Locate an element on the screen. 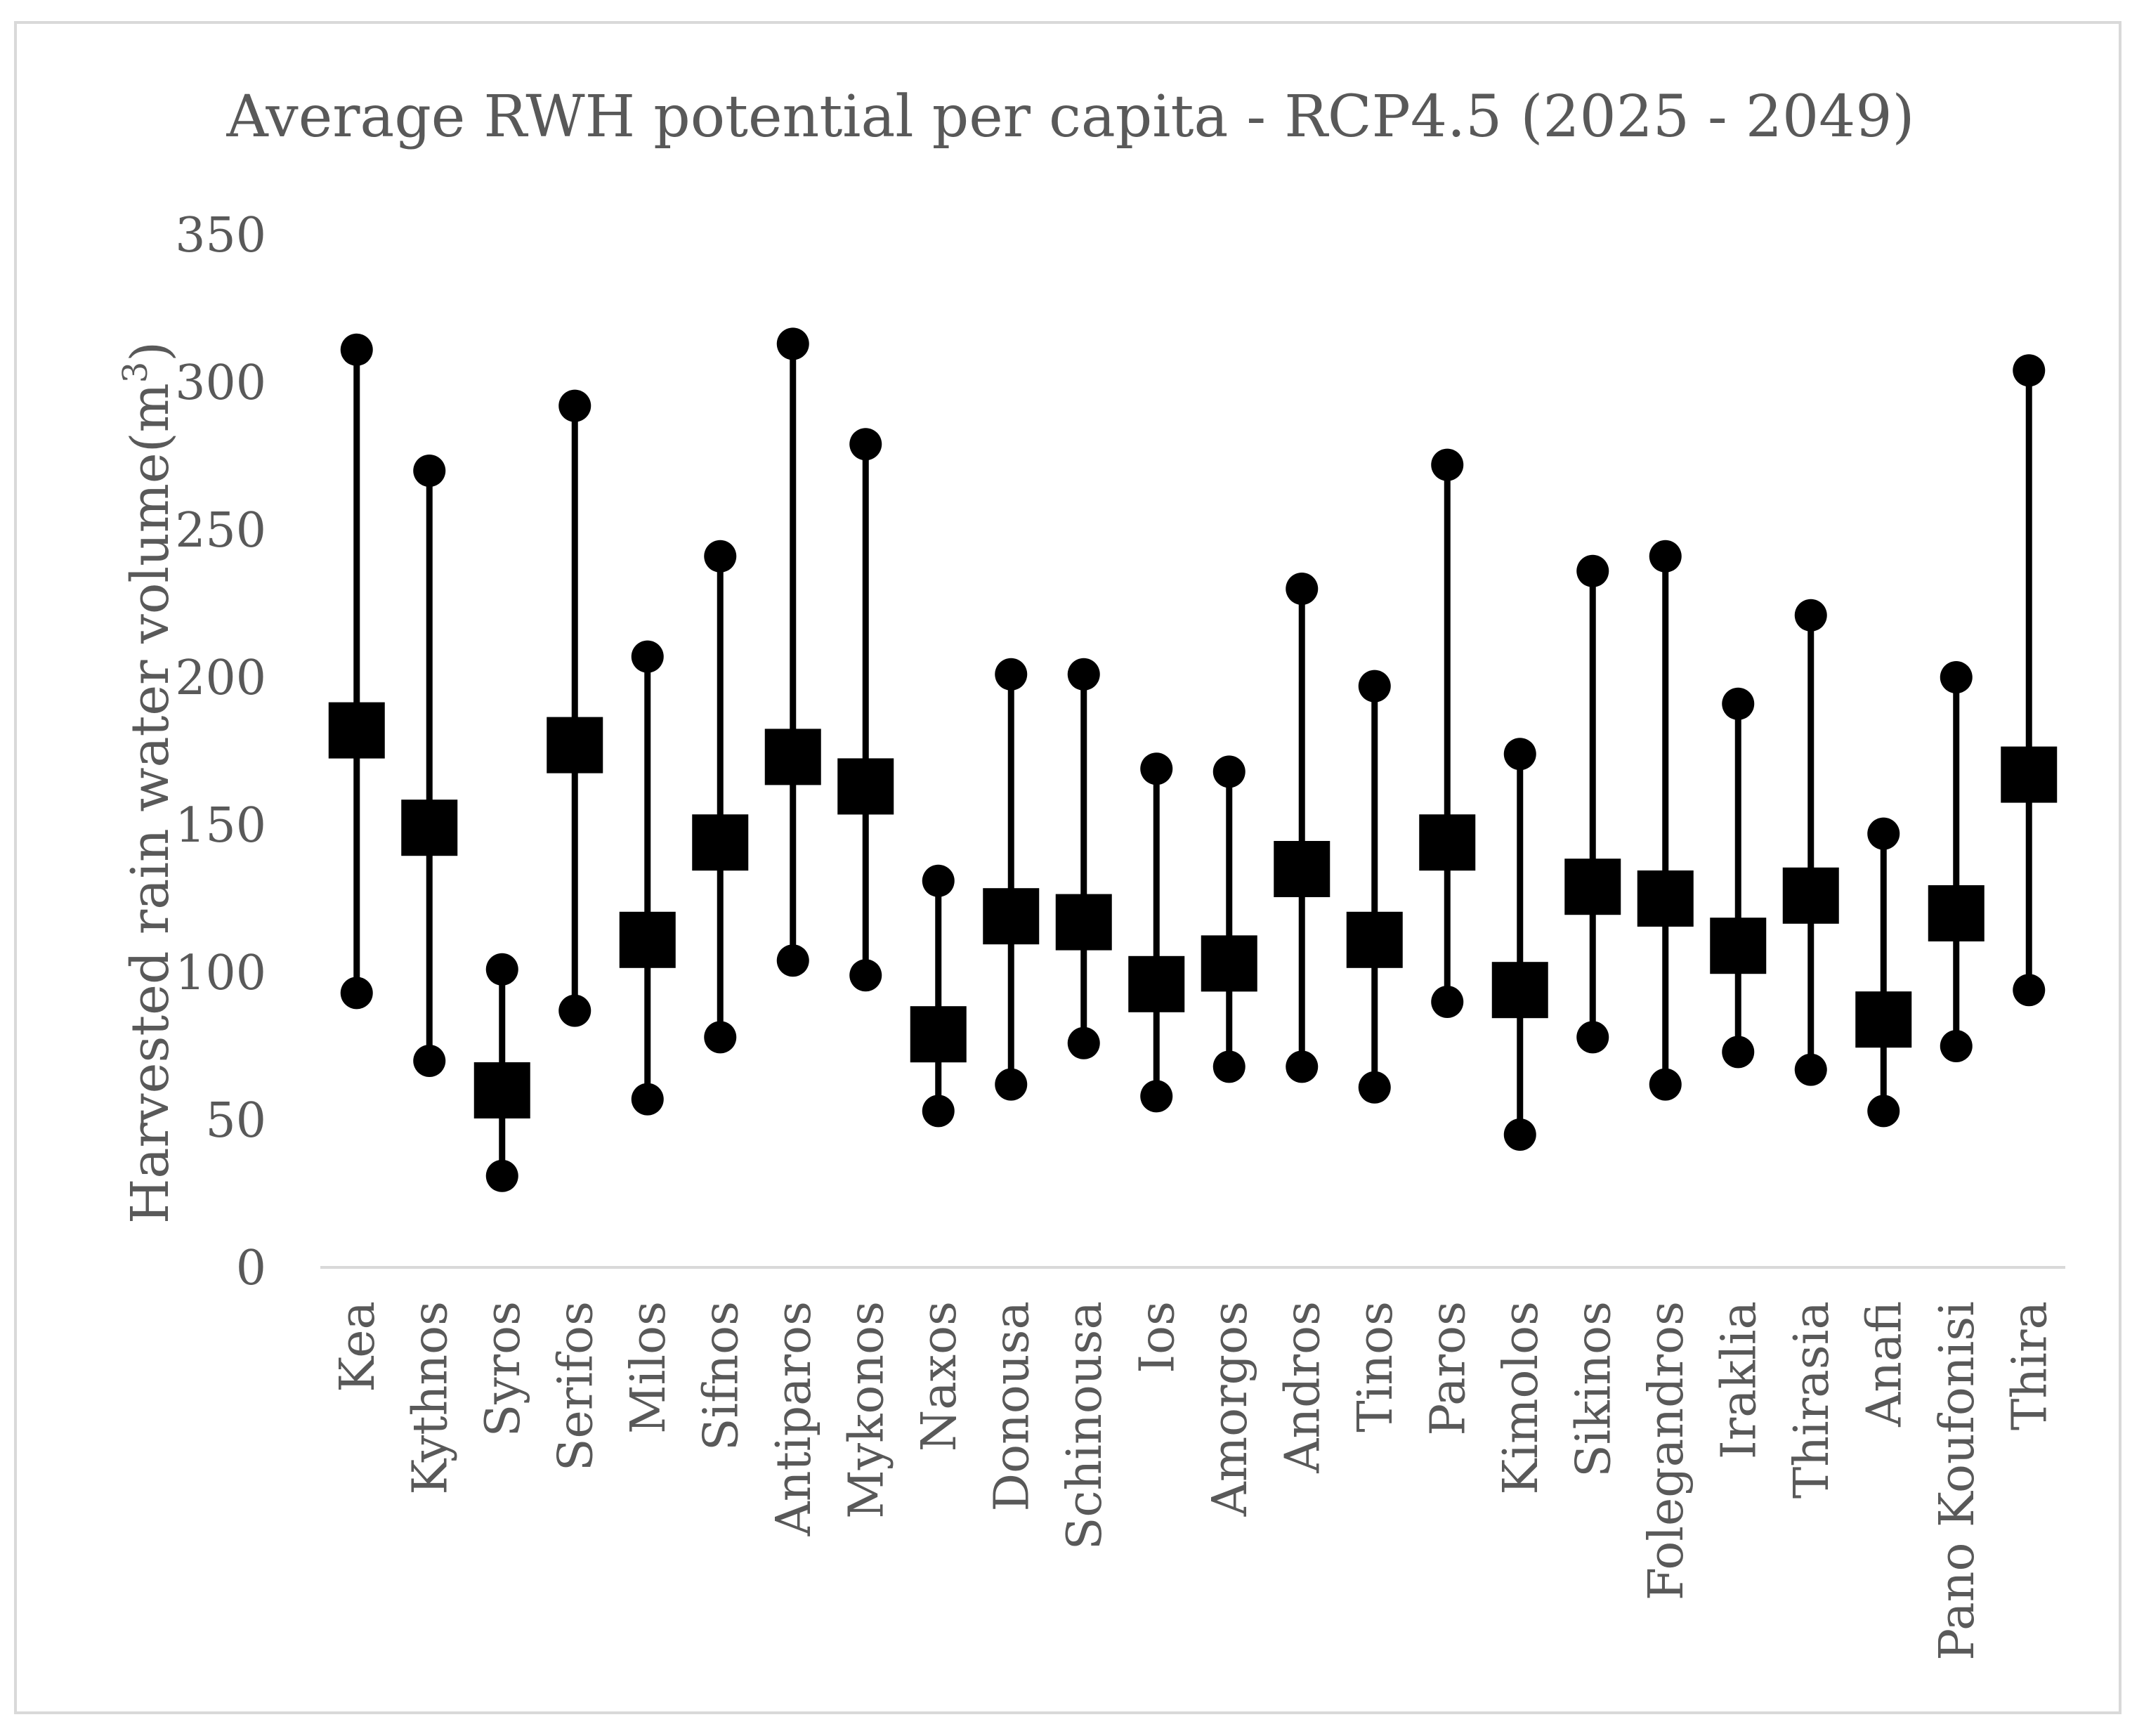 The height and width of the screenshot is (1736, 2151). x-tick-label-thira: Thira is located at coordinates (2030, 1365).